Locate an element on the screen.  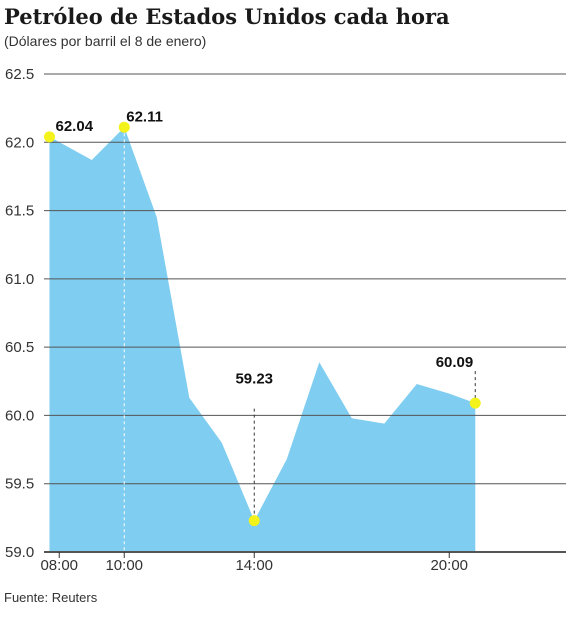
y-tick-label: 59.0 is located at coordinates (19, 552).